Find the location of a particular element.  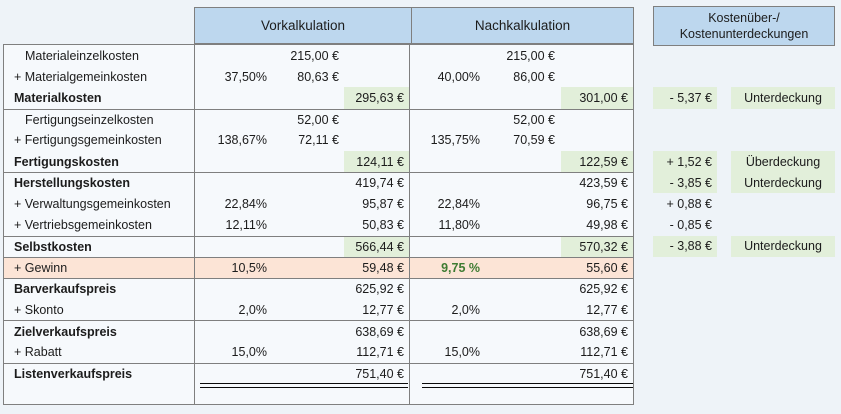

deviation-value: - 5,37 € is located at coordinates (685, 98).